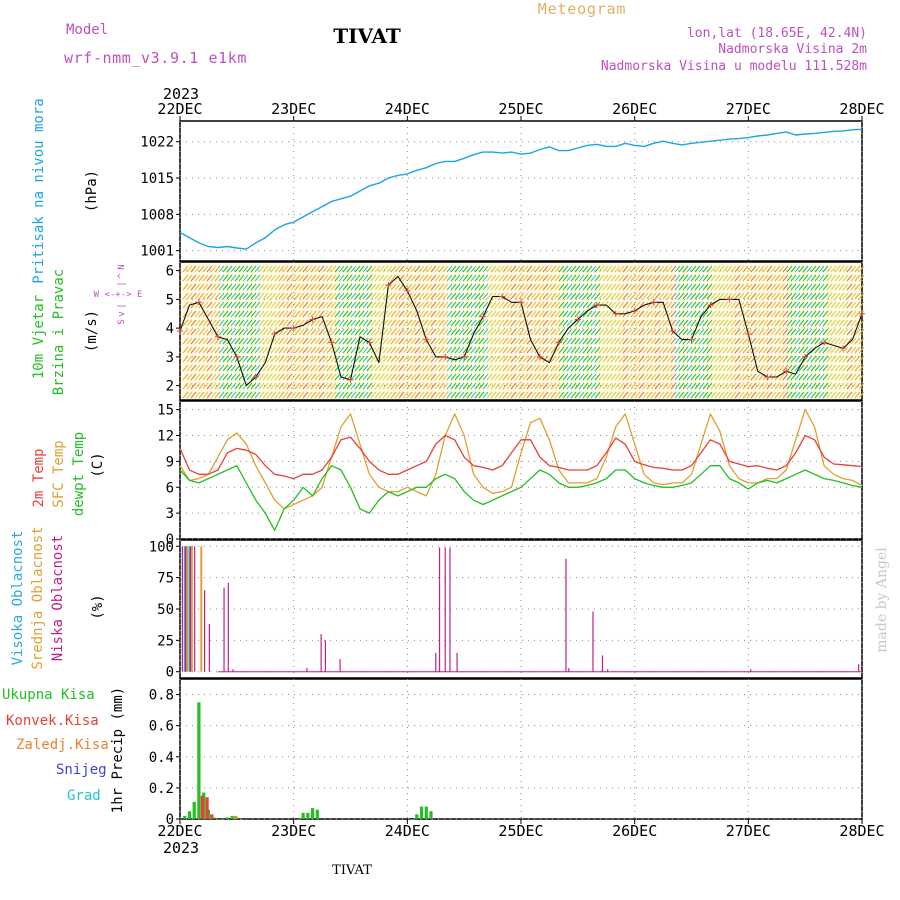 Image resolution: width=900 pixels, height=900 pixels. I want to click on y-tick-label: 50, so click(165, 610).